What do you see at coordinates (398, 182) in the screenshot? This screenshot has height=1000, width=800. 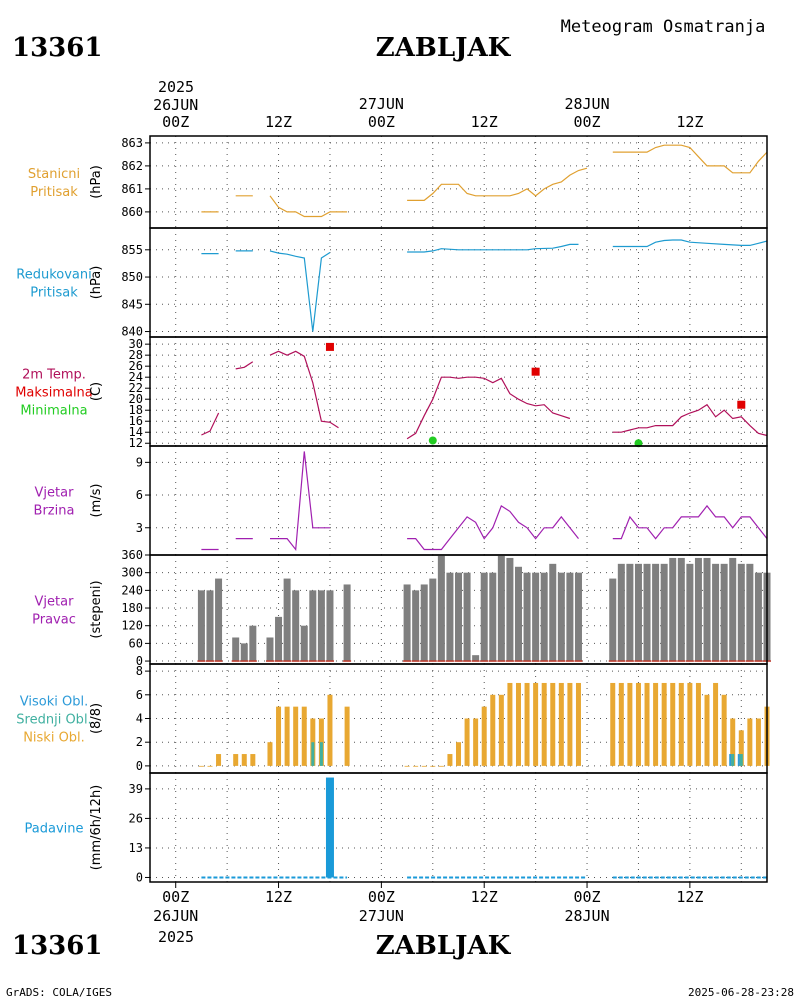 I see `panel-stanicni: 860 861 862 863 Stanicni Pritisak (hPa)` at bounding box center [398, 182].